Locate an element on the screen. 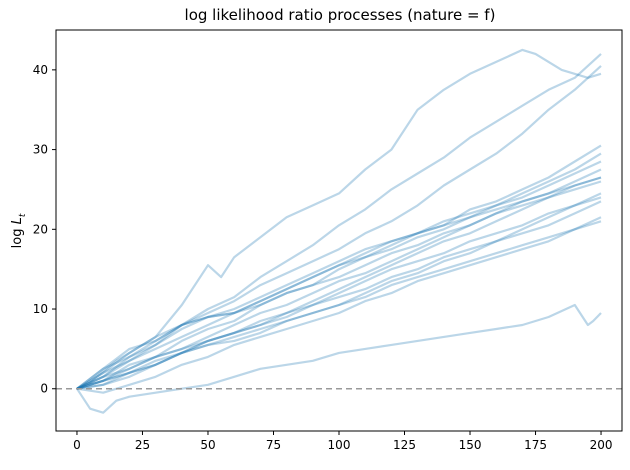 This screenshot has width=630, height=470. y-axis: 0 10 20 30 40 is located at coordinates (44, 229).